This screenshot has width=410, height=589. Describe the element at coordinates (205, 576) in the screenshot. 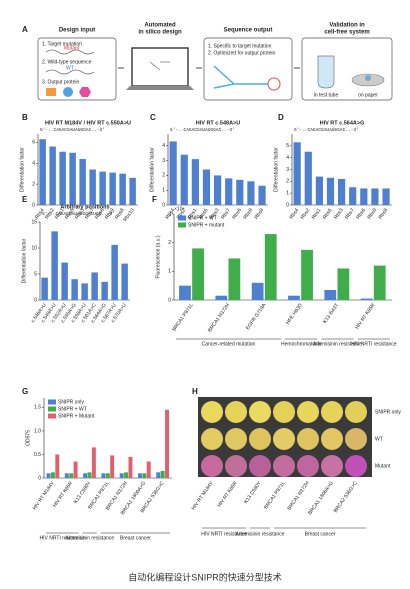

I see `caption: 自动化编程设计SNIPR的快速分型技术` at that location.